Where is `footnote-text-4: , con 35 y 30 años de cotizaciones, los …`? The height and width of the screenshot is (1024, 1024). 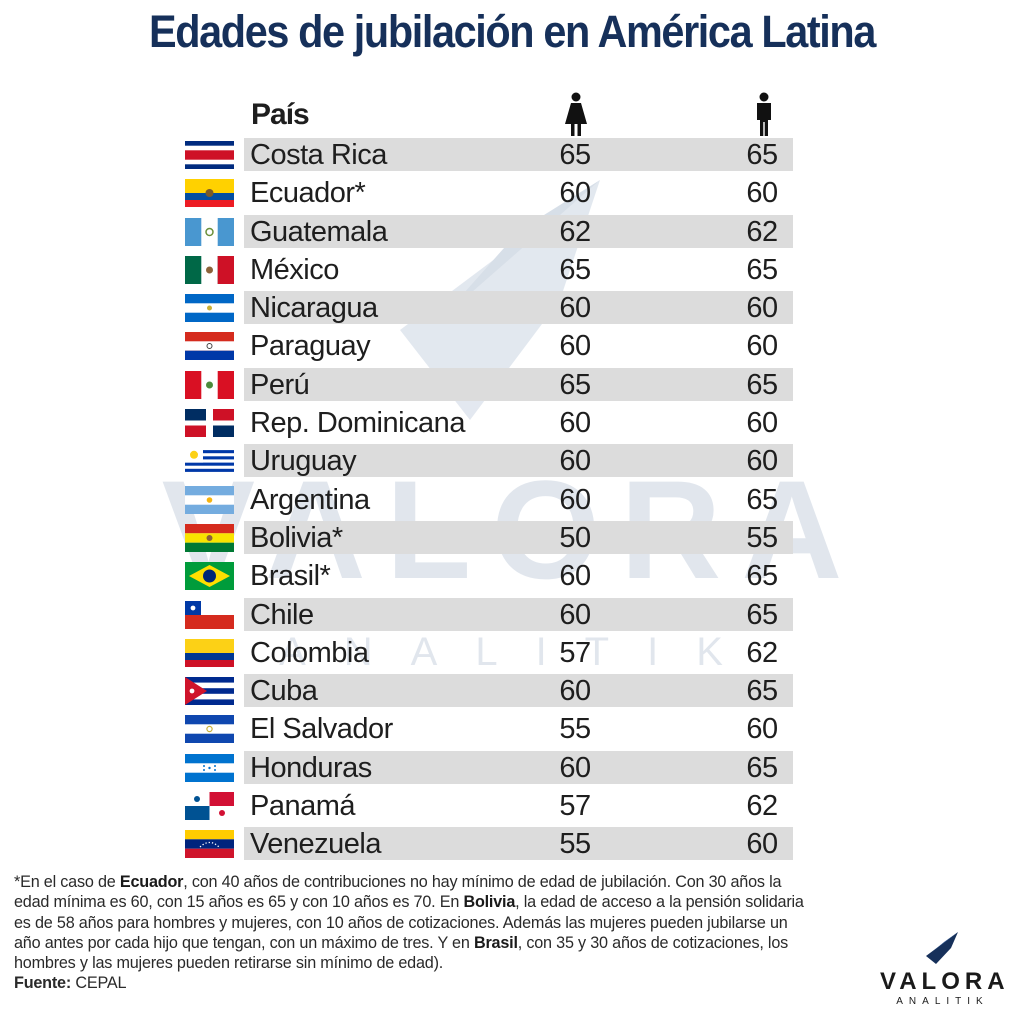 footnote-text-4: , con 35 y 30 años de cotizaciones, los … is located at coordinates (401, 953).